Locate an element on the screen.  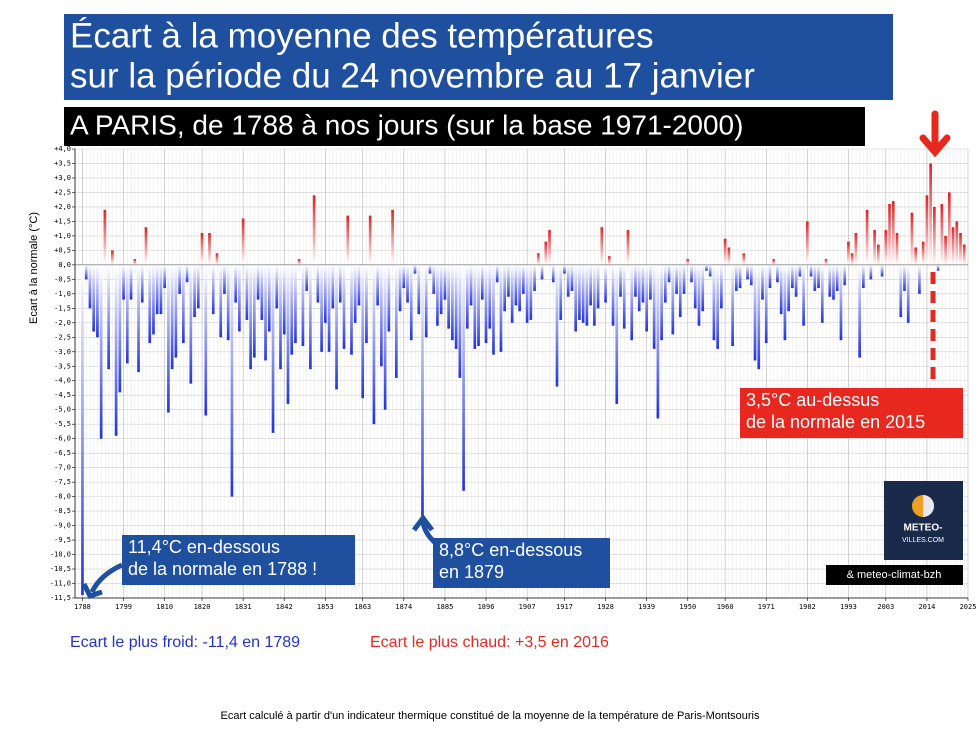
x-tick-label: 1874 is located at coordinates (403, 607).